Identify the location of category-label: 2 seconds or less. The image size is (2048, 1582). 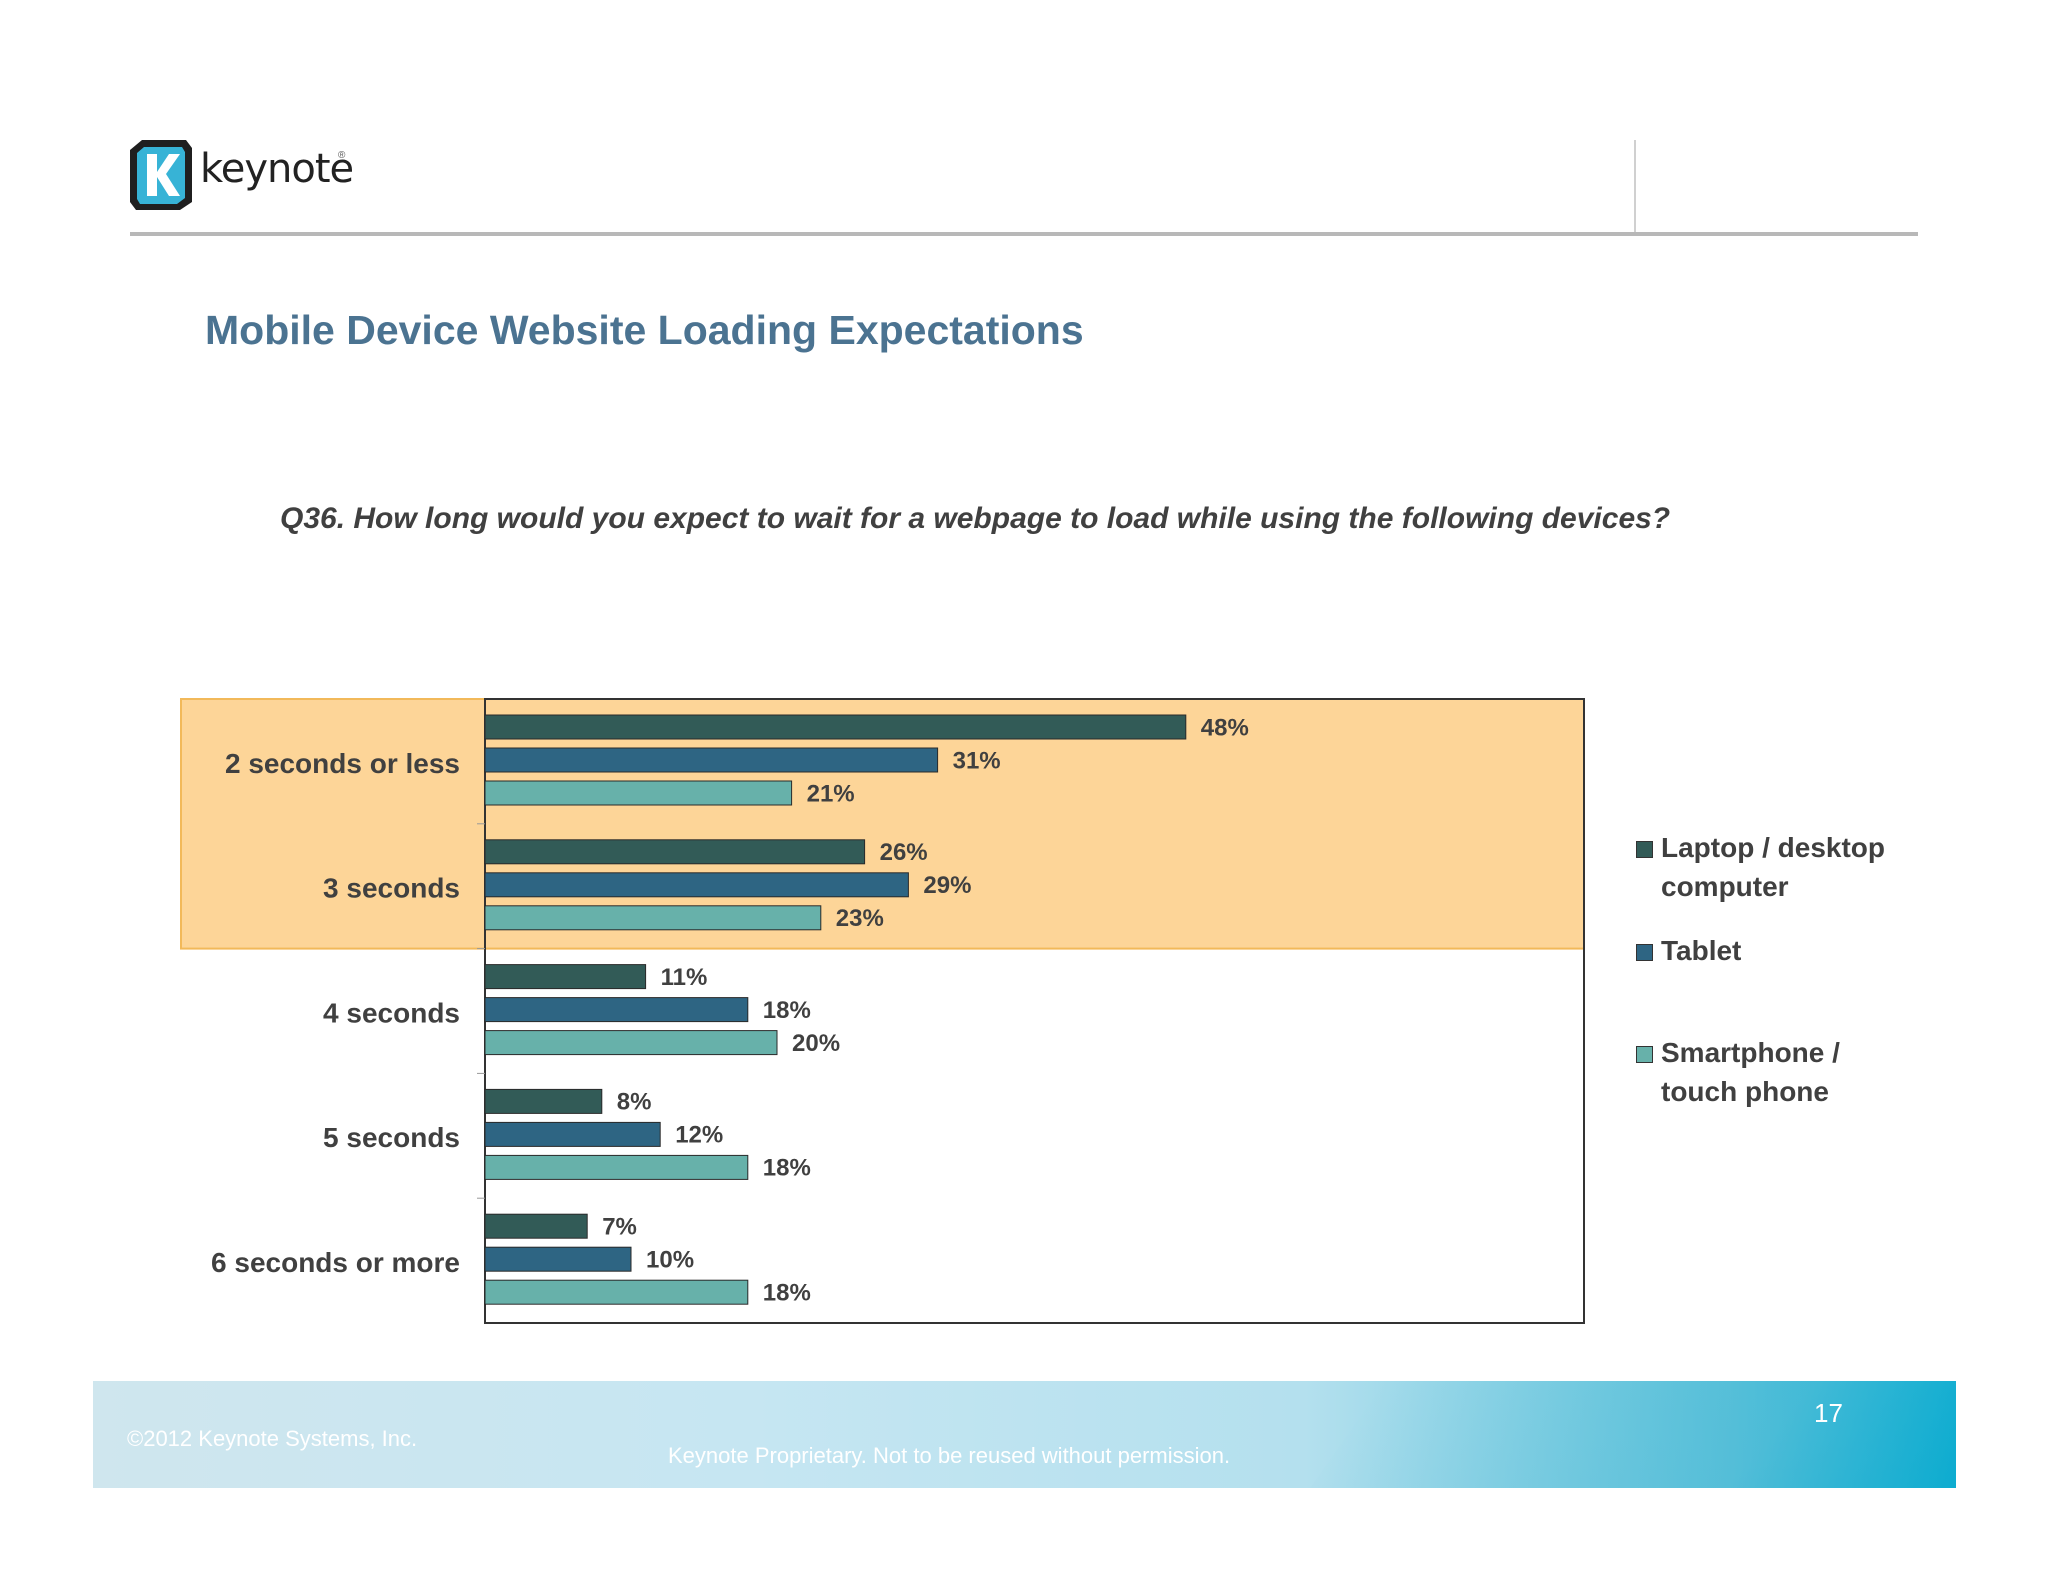
(342, 763).